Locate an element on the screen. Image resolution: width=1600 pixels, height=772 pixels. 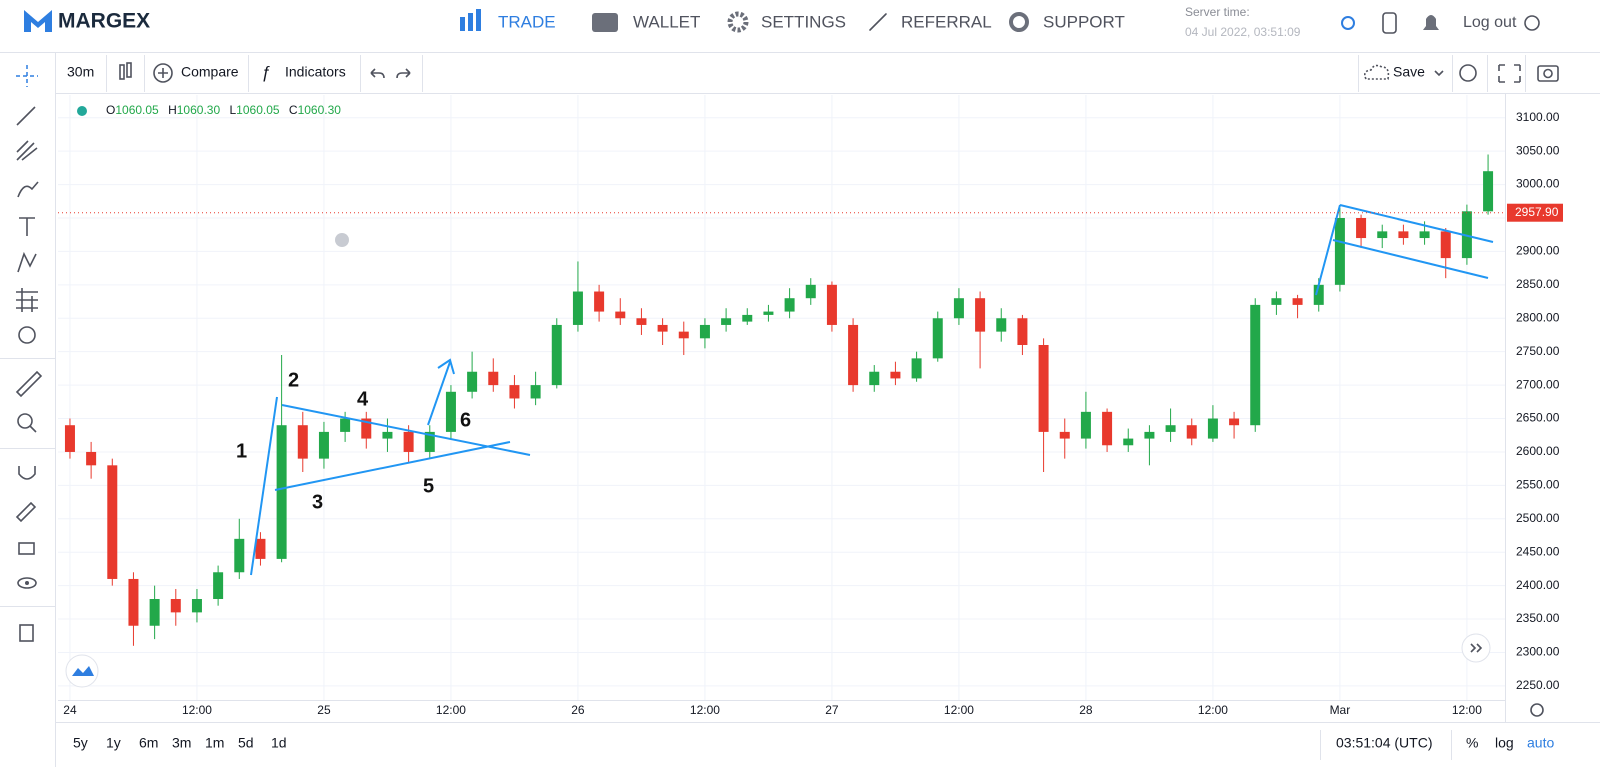
mobile-icon is located at coordinates (1389, 23).